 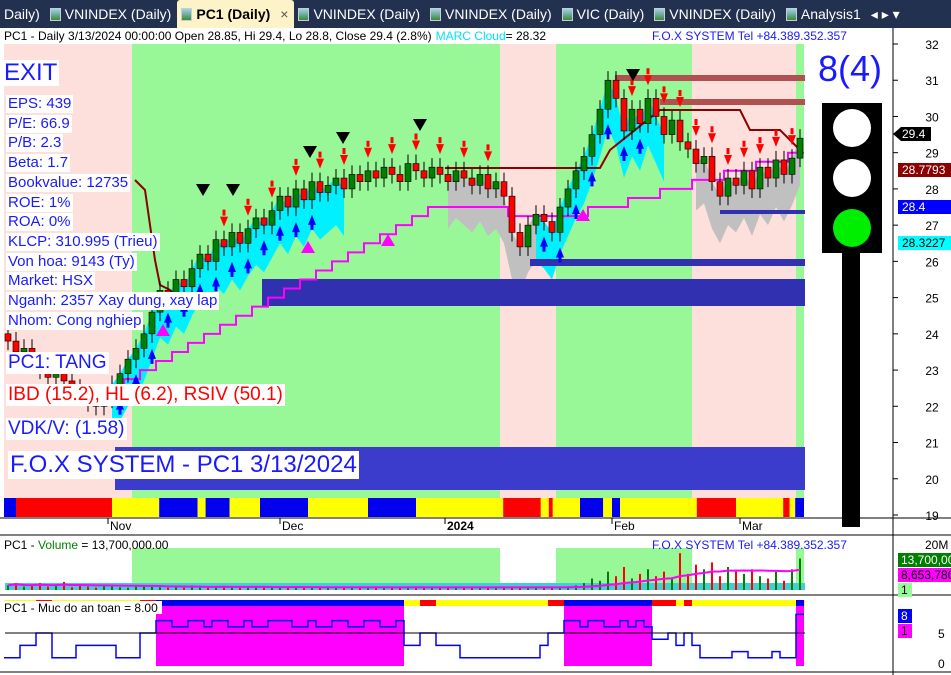 I want to click on price-tag-label: 28.7793, so click(x=924, y=170).